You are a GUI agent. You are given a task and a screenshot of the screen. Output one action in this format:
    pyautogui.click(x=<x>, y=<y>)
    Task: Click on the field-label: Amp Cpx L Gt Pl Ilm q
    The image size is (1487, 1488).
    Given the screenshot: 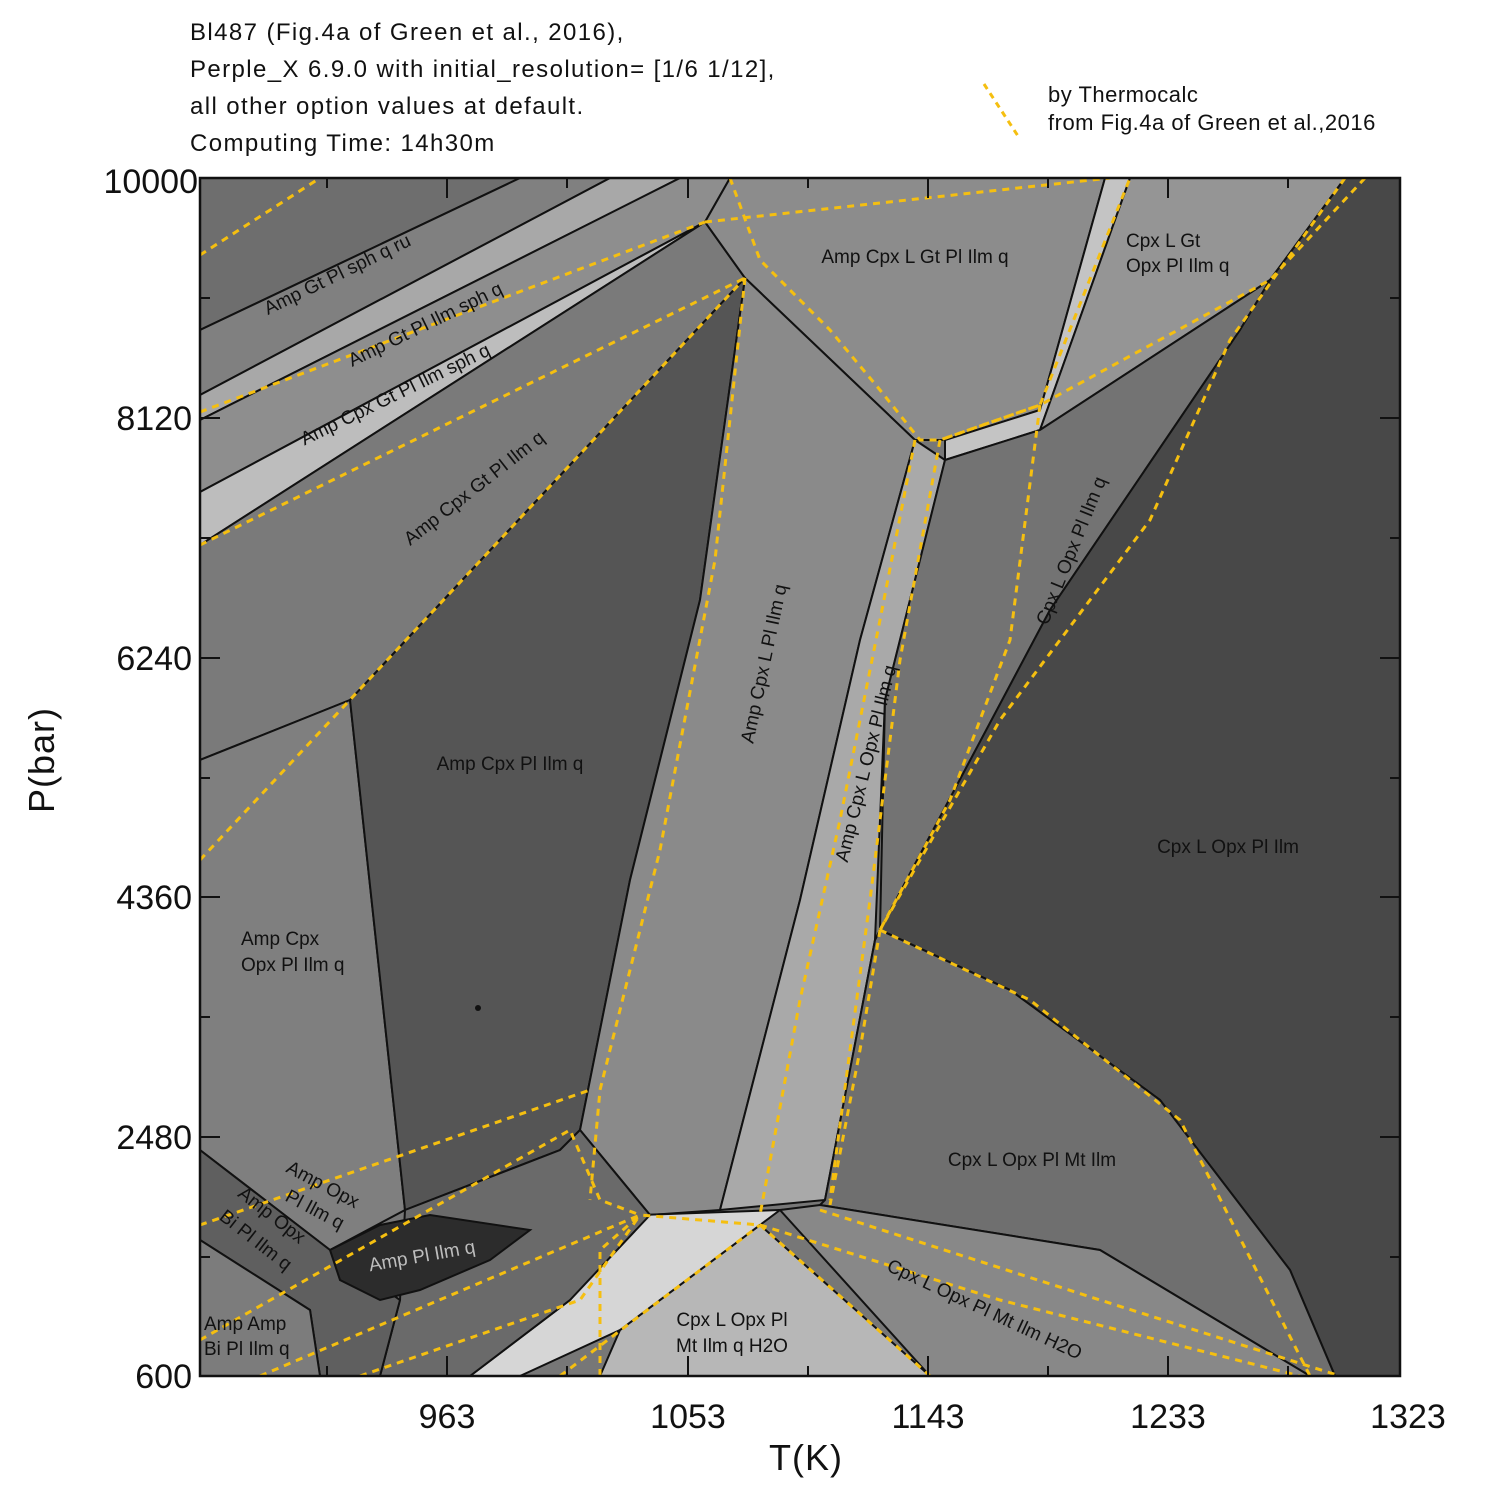 What is the action you would take?
    pyautogui.click(x=914, y=257)
    